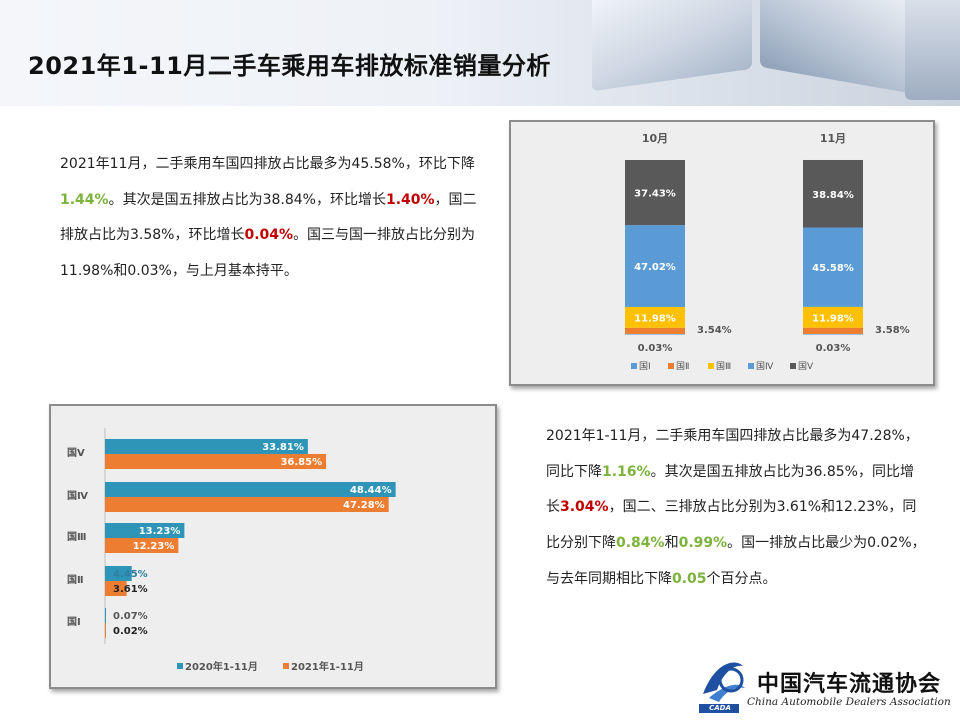  I want to click on data-label: 3.61%, so click(130, 589).